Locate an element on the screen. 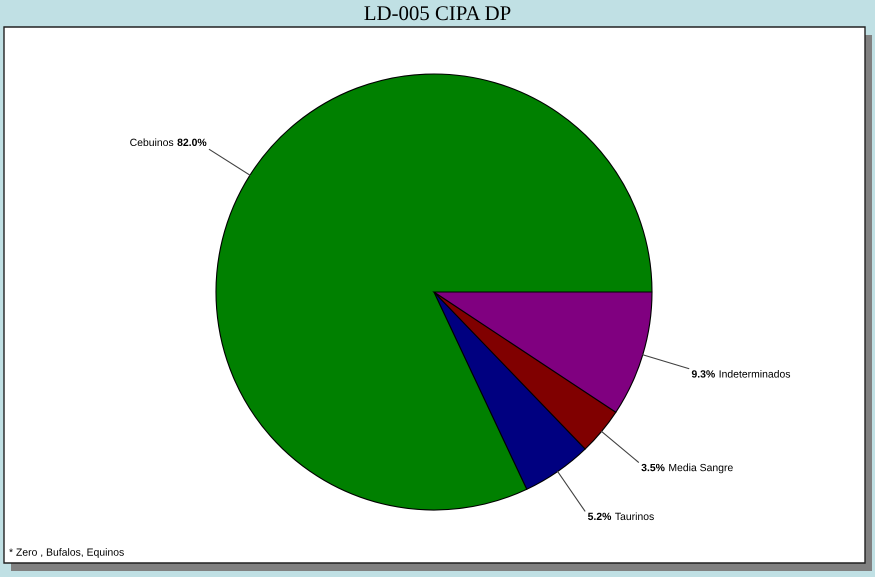 This screenshot has width=875, height=577. data-label: 5.2% is located at coordinates (600, 516).